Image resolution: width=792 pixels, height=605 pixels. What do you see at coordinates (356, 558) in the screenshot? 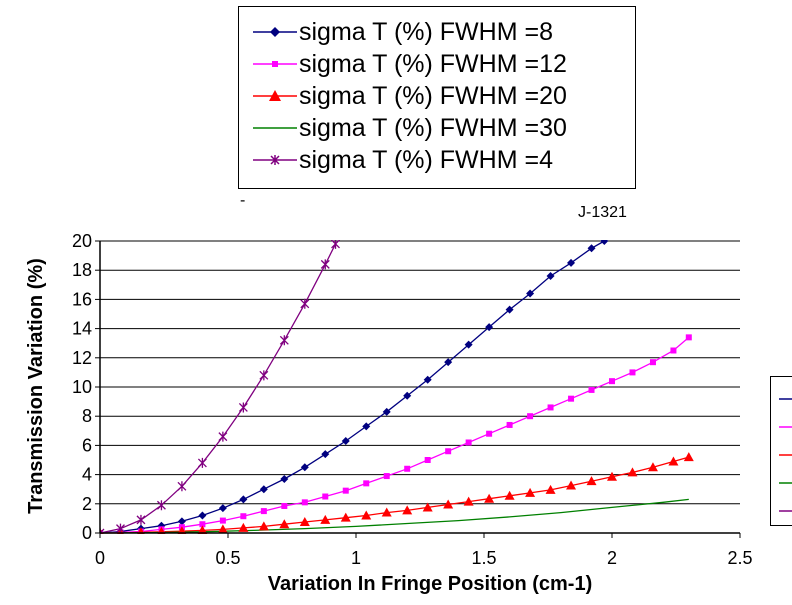
I see `x-tick-label: 1` at bounding box center [356, 558].